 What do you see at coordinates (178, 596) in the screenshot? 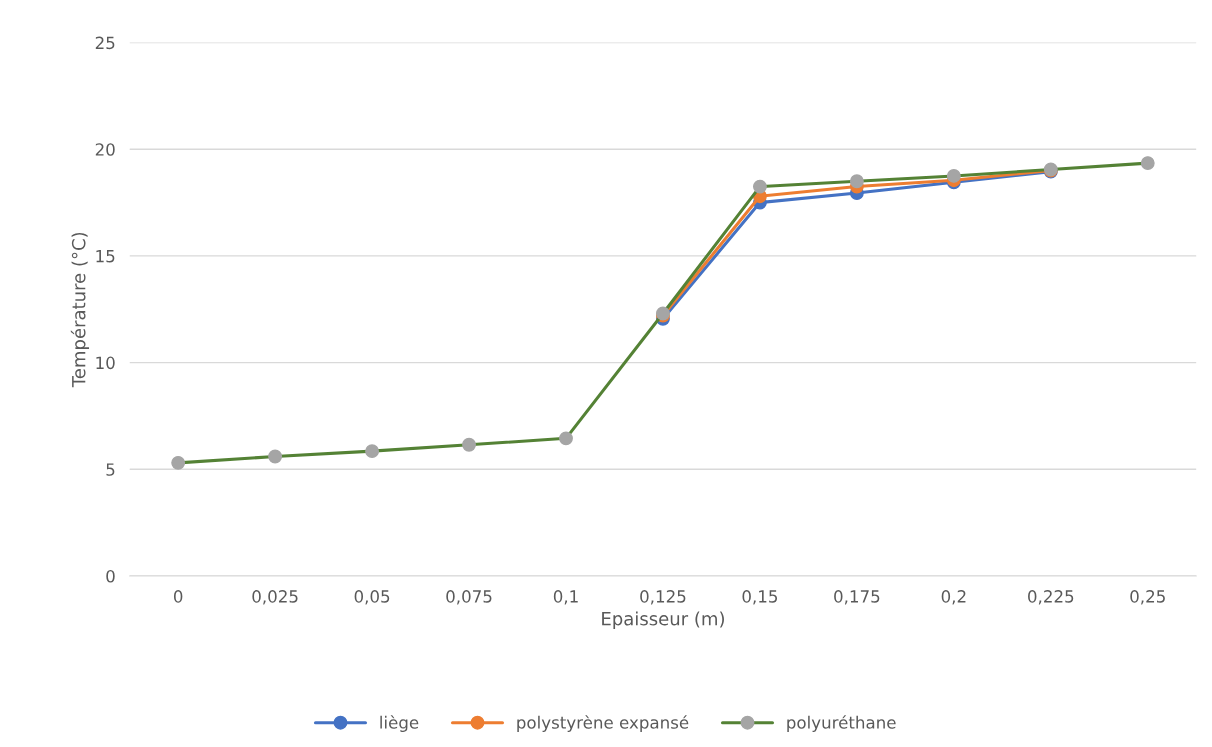
I see `x-tick-label: 0` at bounding box center [178, 596].